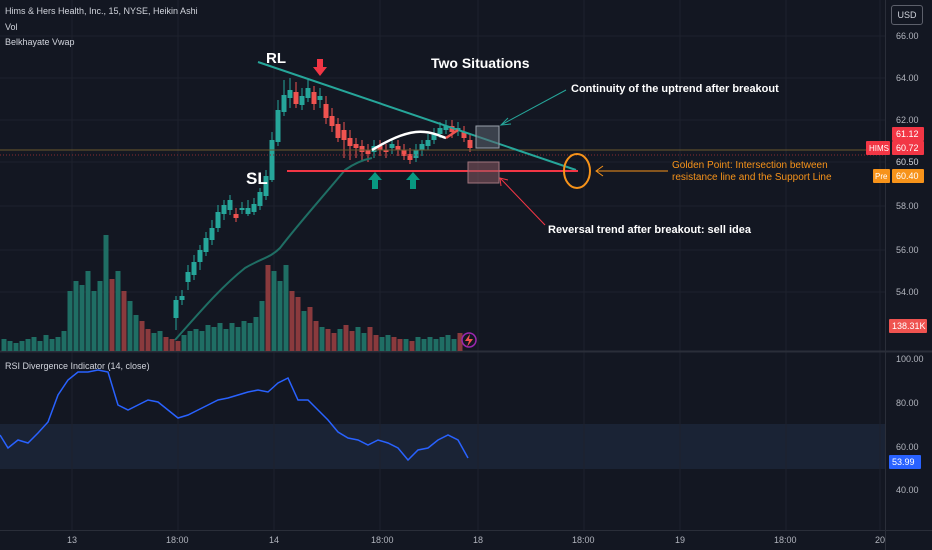 This screenshot has width=932, height=550. I want to click on alert-lightning-icon, so click(469, 340).